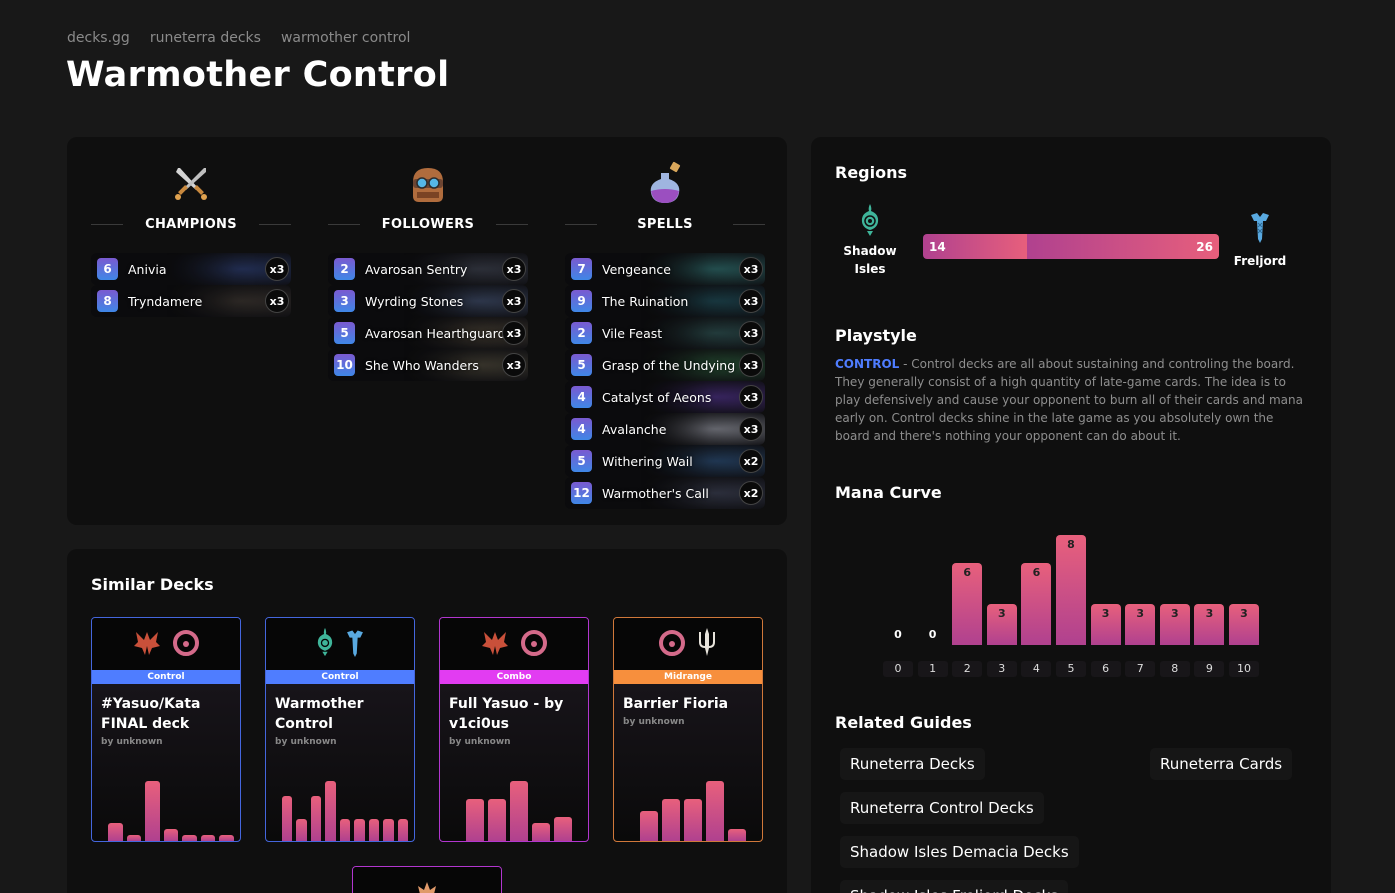 The width and height of the screenshot is (1395, 893). I want to click on champions-column: CHAMPIONS 6 Anivia x3 8 Tryndamere x3, so click(191, 227).